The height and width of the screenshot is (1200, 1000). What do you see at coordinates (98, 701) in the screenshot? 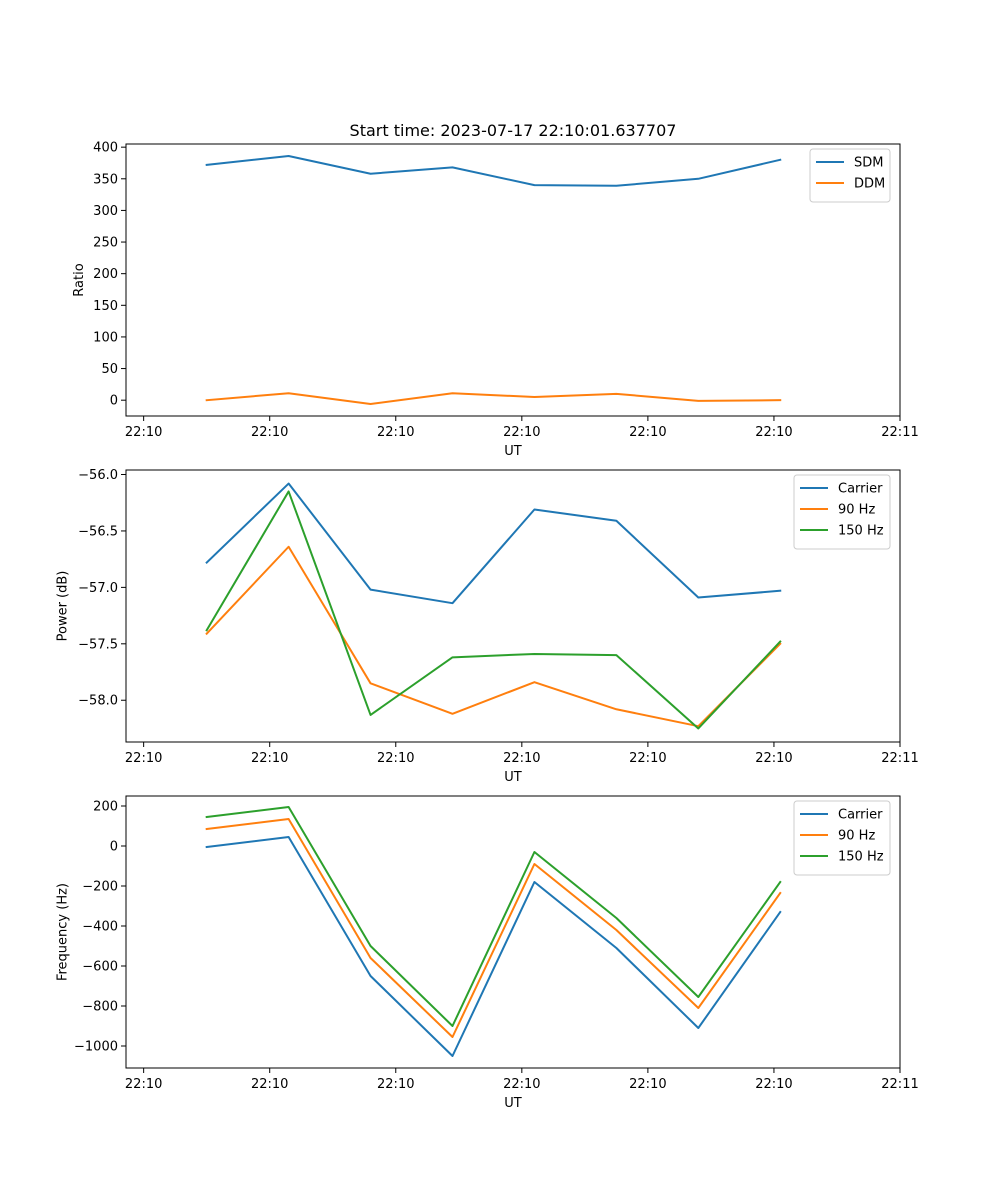
I see `power-y-tick-label: −58.0` at bounding box center [98, 701].